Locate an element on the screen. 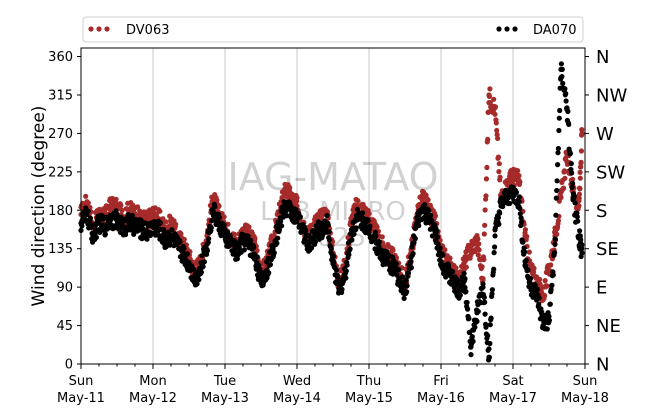 This screenshot has height=409, width=650. compass-axis: N NE E SE S SW W NW N is located at coordinates (606, 211).